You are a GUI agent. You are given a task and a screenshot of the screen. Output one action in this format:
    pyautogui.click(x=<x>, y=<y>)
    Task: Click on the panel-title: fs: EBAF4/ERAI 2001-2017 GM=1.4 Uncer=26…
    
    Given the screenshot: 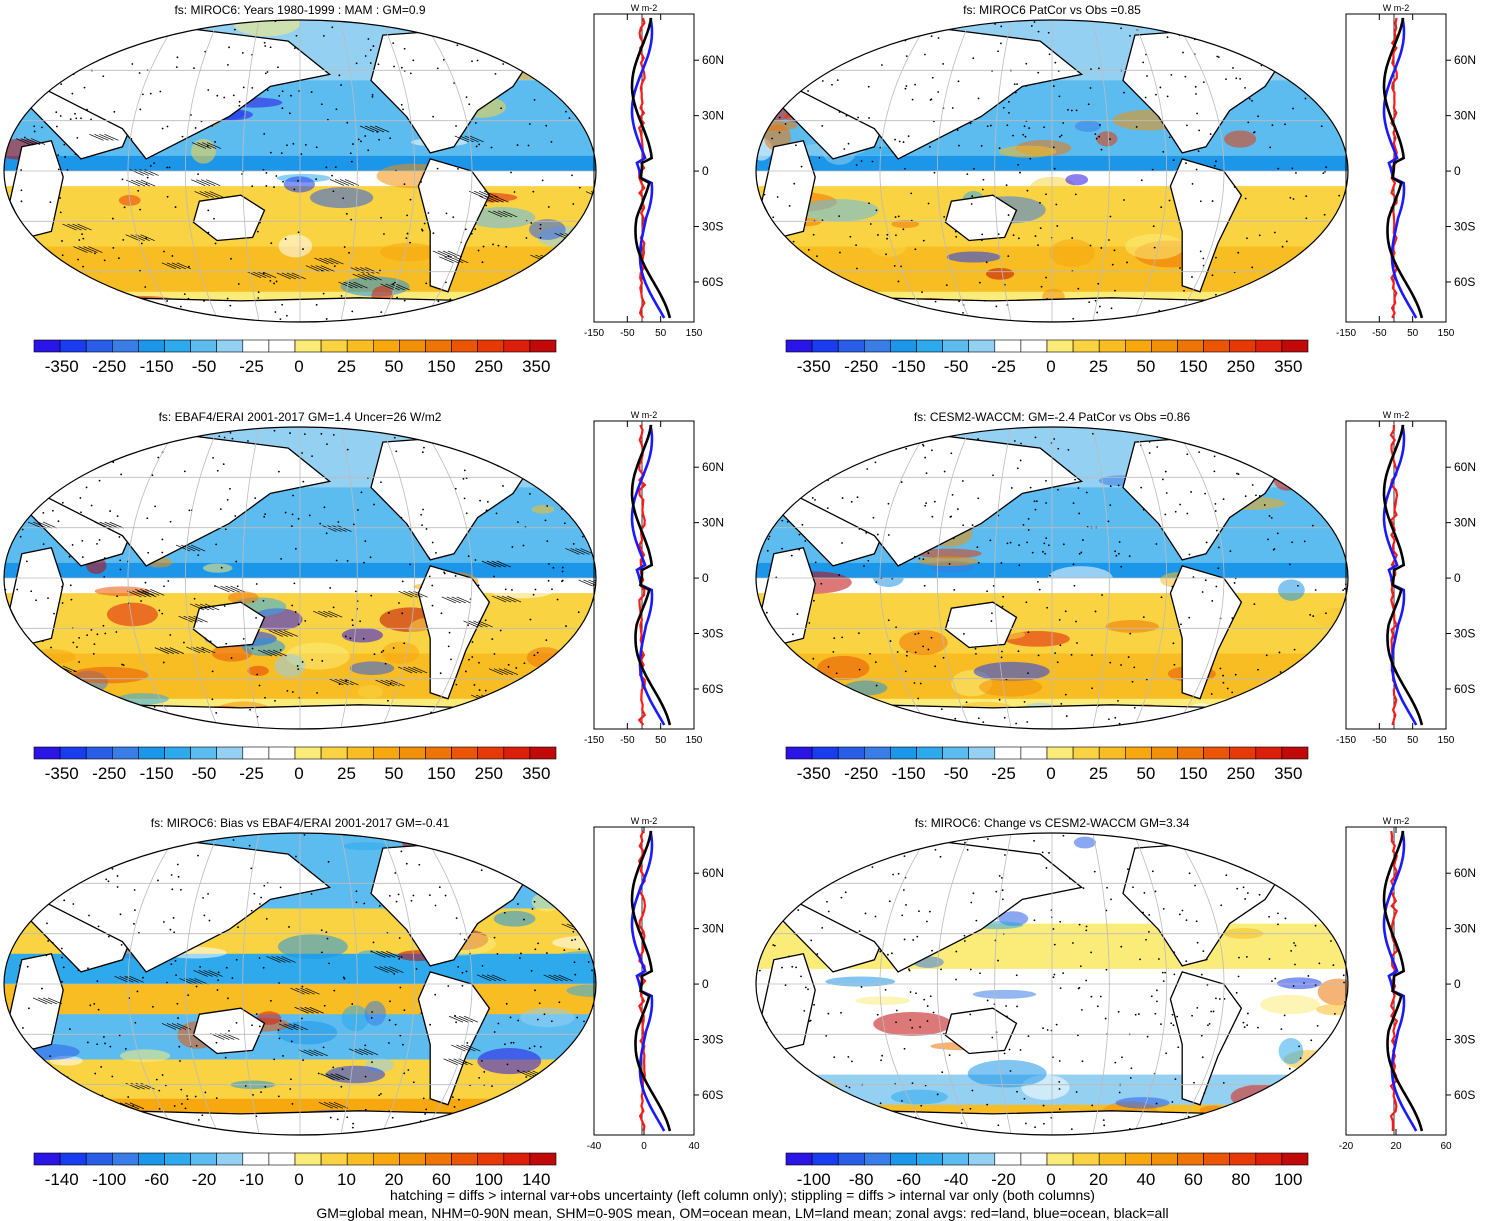 What is the action you would take?
    pyautogui.click(x=300, y=417)
    